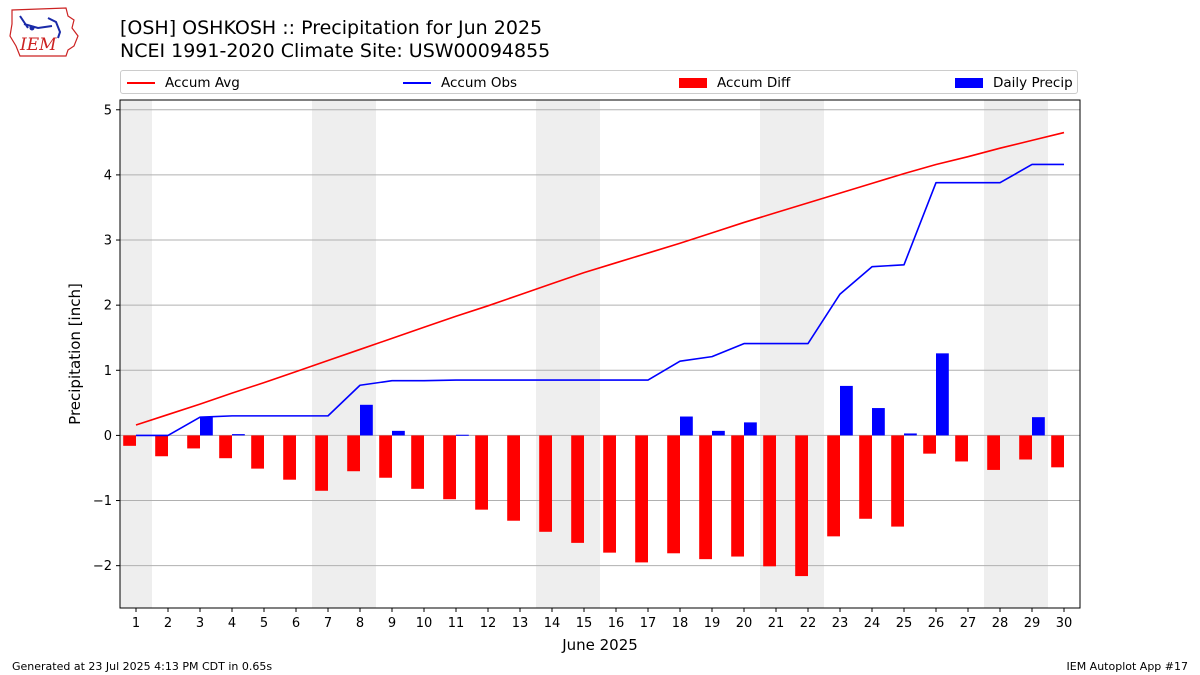 The image size is (1200, 675). Describe the element at coordinates (936, 623) in the screenshot. I see `x-tick-label-26: 26` at that location.